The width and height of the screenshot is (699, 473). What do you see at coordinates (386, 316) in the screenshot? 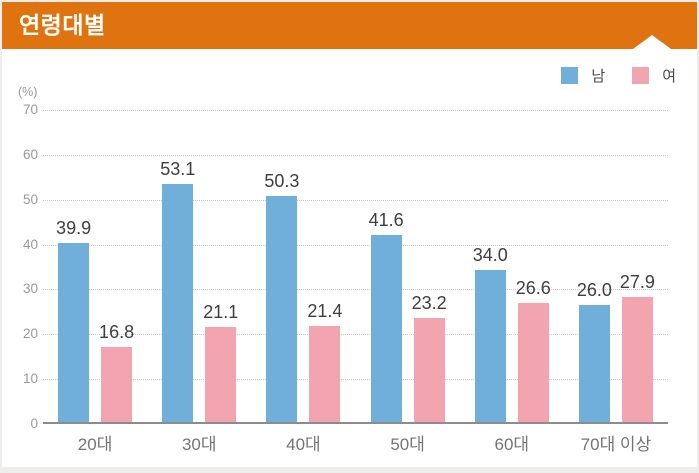
I see `bar-남: 41.6` at bounding box center [386, 316].